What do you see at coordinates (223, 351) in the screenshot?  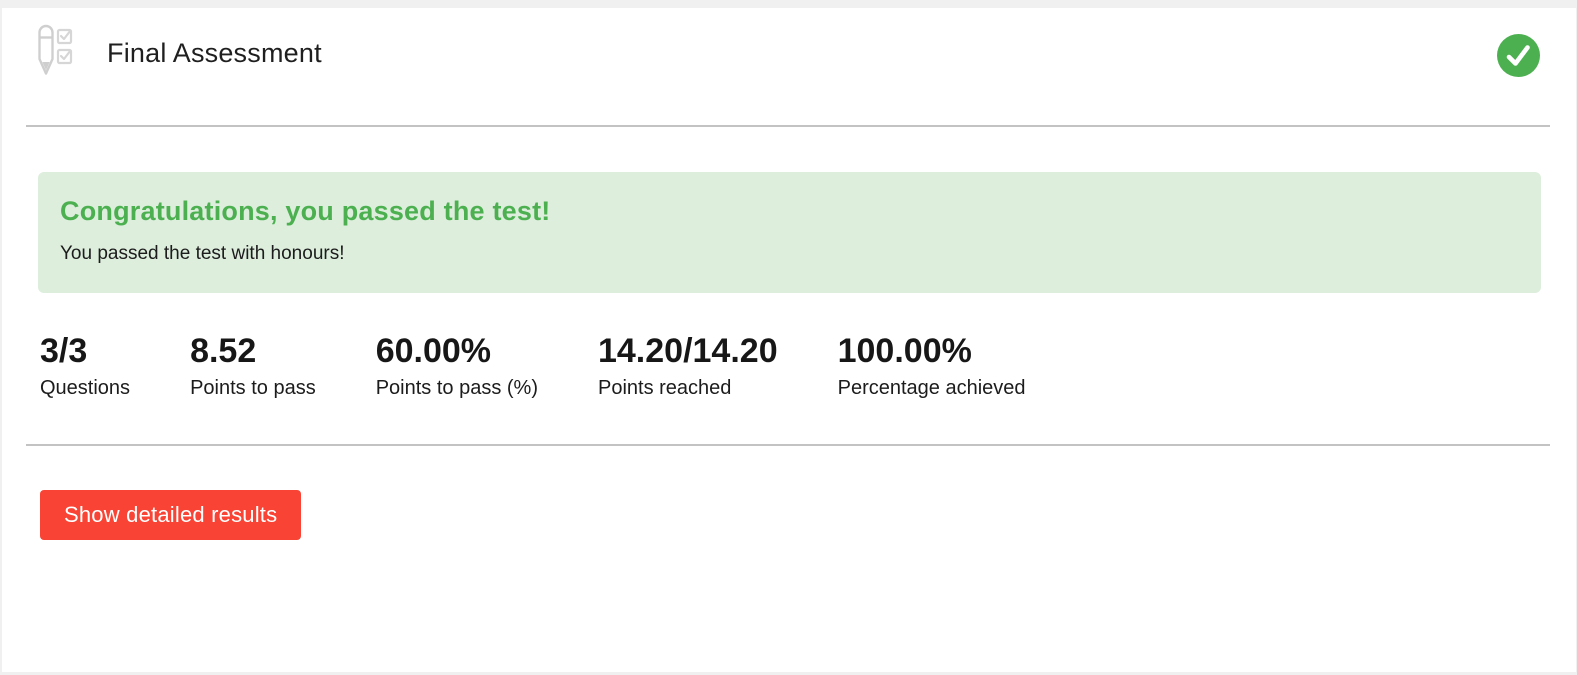 I see `stat-value: 8.52` at bounding box center [223, 351].